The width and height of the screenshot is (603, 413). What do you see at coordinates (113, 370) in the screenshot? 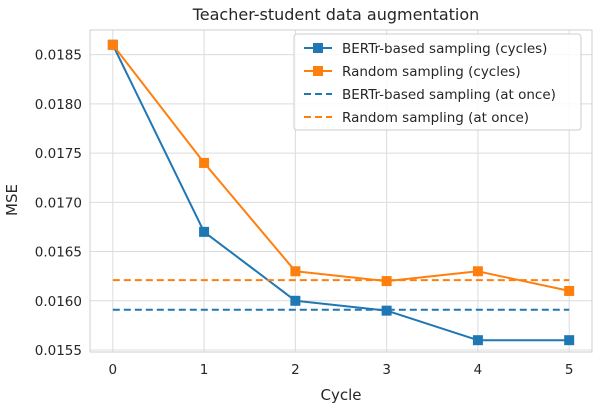
I see `x-tick-label: 0` at bounding box center [113, 370].